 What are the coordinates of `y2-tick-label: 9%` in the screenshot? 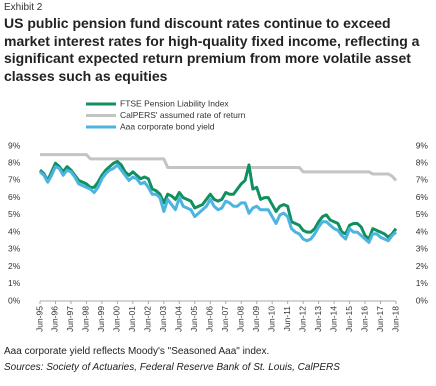 It's located at (422, 145).